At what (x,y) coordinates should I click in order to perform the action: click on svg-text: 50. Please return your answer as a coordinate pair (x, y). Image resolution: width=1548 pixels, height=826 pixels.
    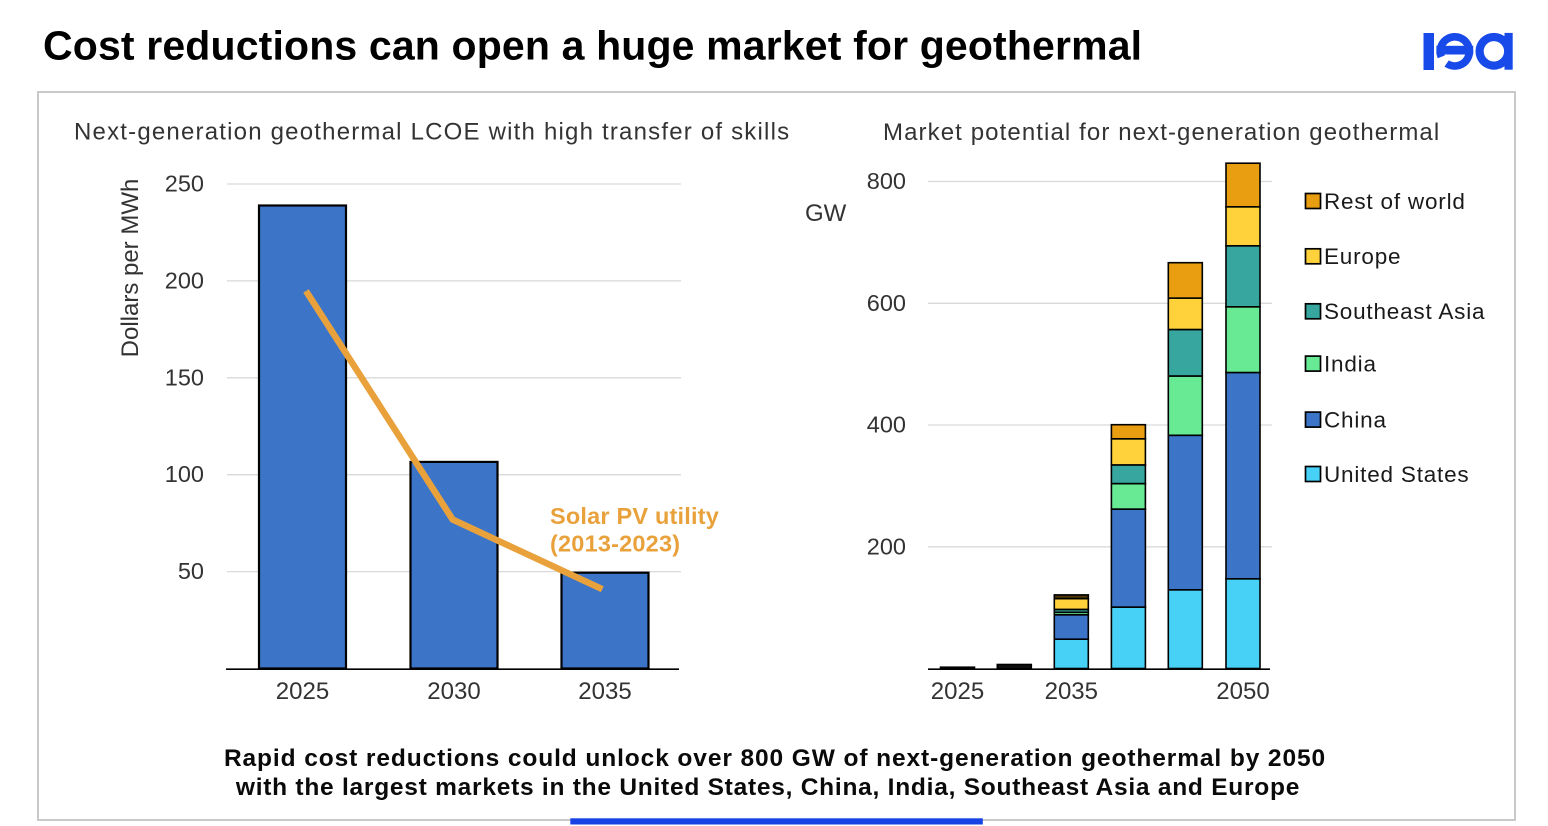
    Looking at the image, I should click on (191, 571).